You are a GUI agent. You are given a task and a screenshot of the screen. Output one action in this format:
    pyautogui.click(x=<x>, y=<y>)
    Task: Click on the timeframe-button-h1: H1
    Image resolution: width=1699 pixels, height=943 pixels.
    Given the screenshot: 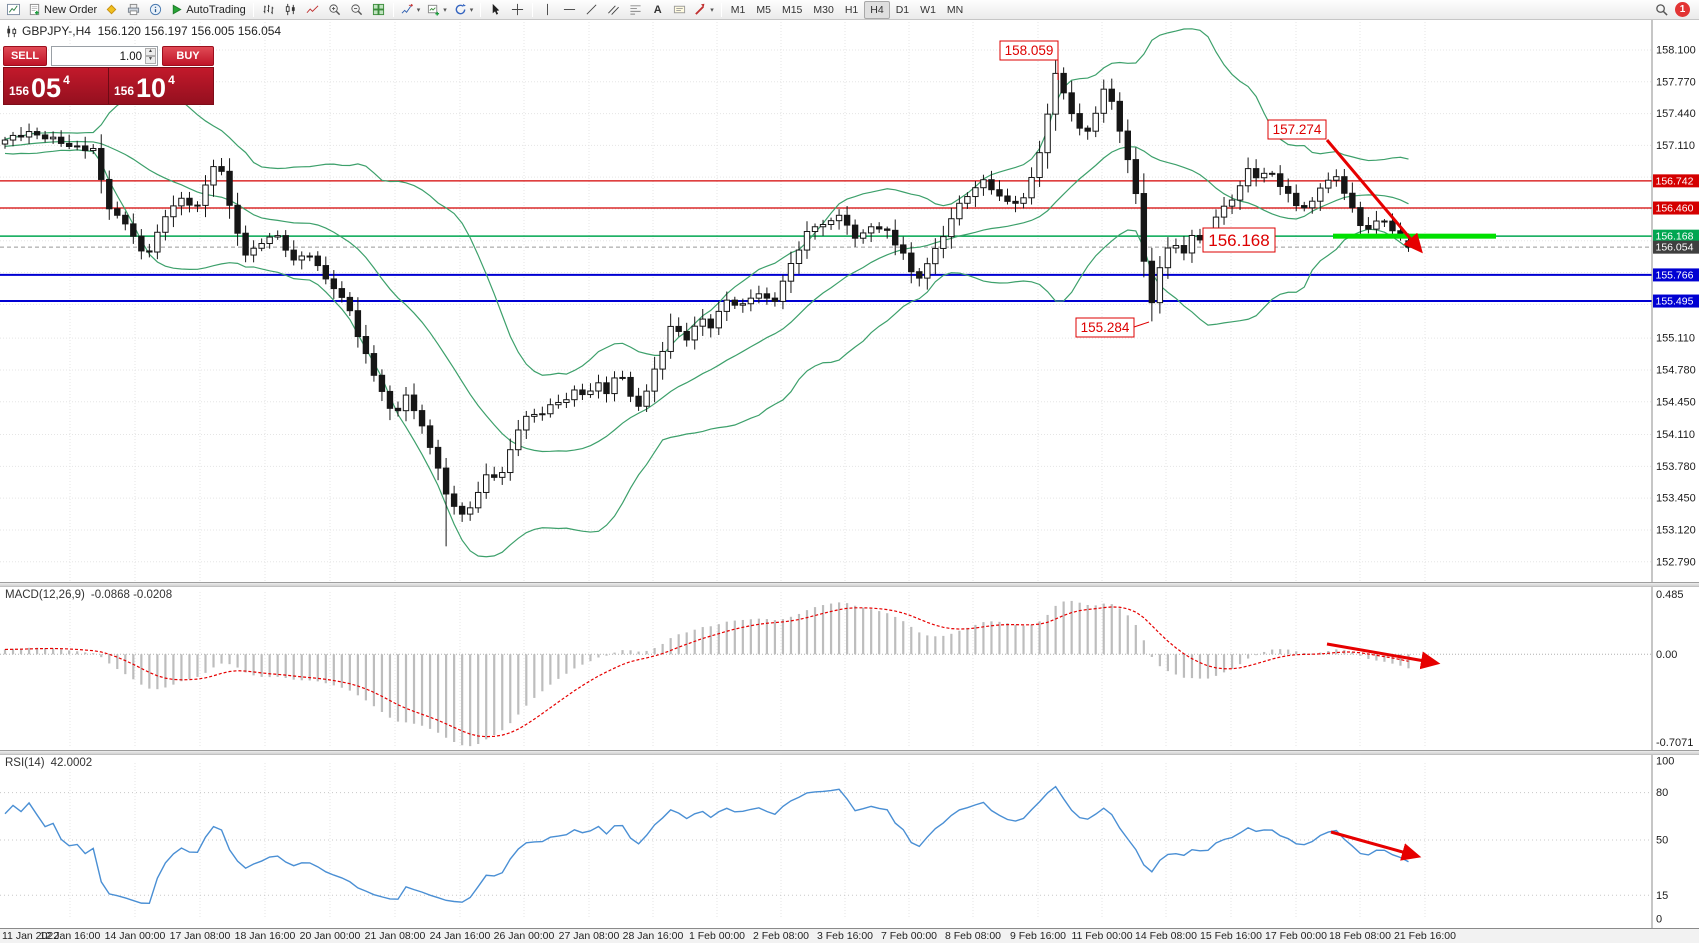 What is the action you would take?
    pyautogui.click(x=851, y=9)
    